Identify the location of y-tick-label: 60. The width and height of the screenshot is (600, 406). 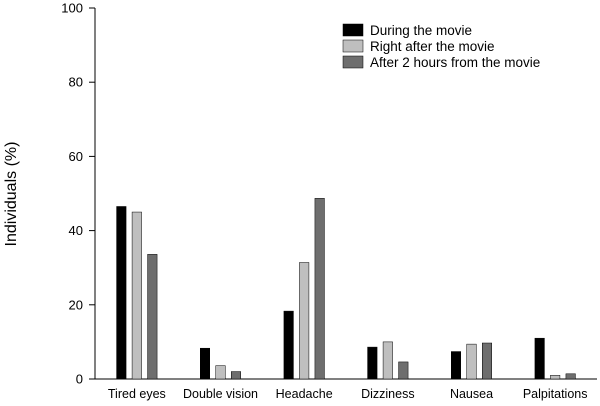
(76, 156).